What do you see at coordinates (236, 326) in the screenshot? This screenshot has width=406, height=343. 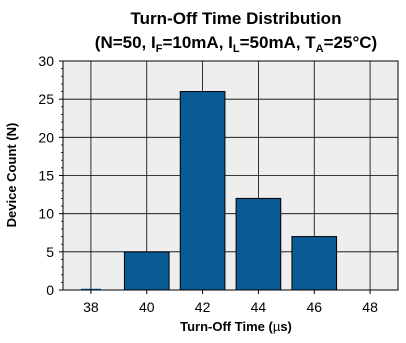 I see `x-axis-label: Turn-Off Time (µs)` at bounding box center [236, 326].